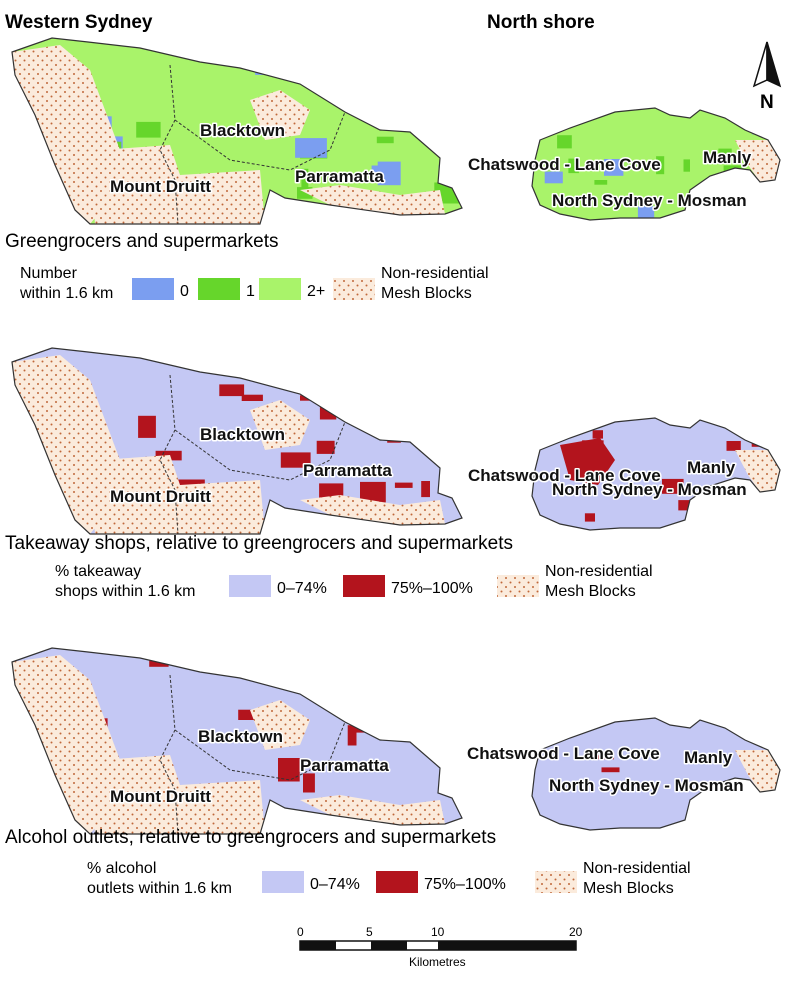 The width and height of the screenshot is (800, 981). Describe the element at coordinates (159, 888) in the screenshot. I see `legend-label-line2: outlets within 1.6 km` at that location.